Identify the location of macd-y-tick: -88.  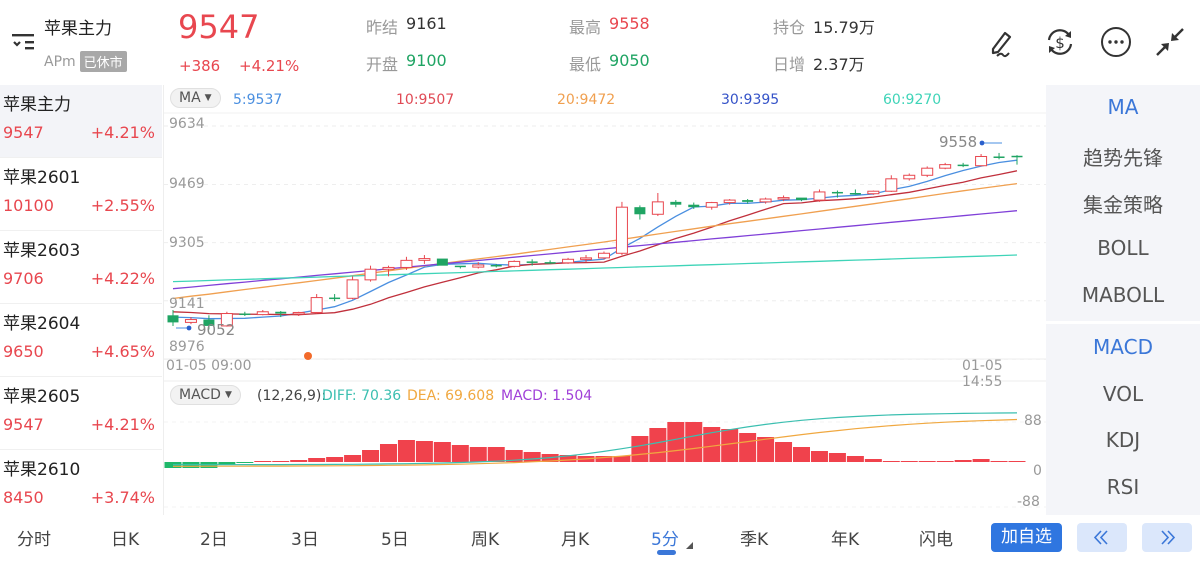
(1028, 502).